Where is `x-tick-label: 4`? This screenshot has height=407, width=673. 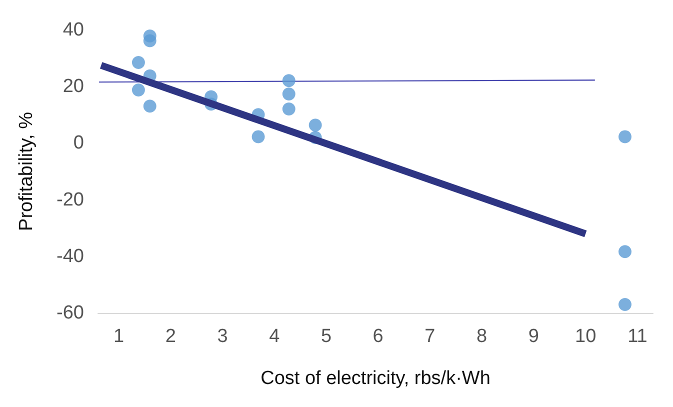 x-tick-label: 4 is located at coordinates (274, 336).